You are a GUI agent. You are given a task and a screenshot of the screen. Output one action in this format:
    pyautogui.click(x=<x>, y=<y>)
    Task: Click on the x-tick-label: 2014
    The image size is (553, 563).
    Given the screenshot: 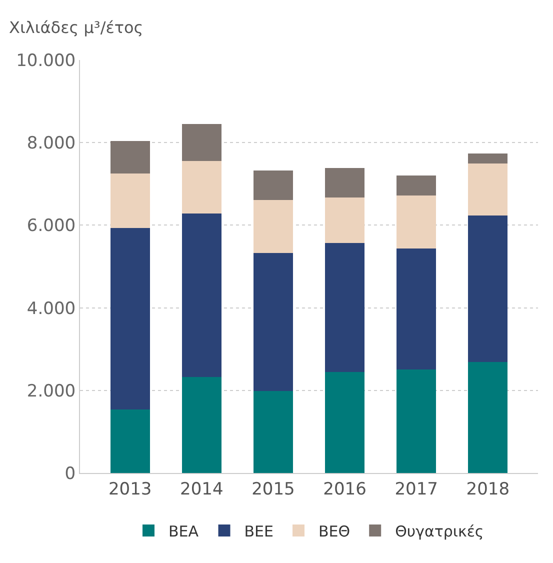 What is the action you would take?
    pyautogui.click(x=202, y=489)
    